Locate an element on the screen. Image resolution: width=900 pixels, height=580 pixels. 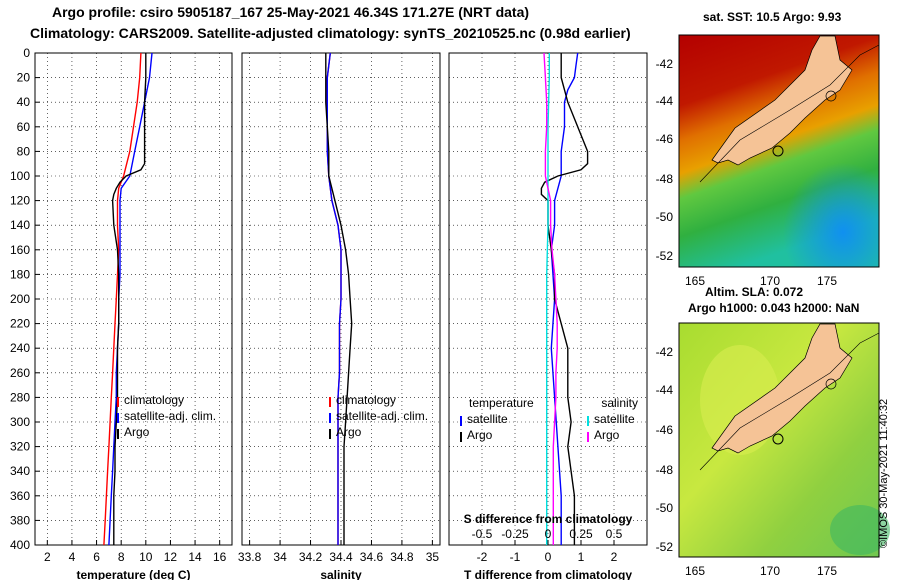
legend-title-salinity: salinity is located at coordinates (619, 403).